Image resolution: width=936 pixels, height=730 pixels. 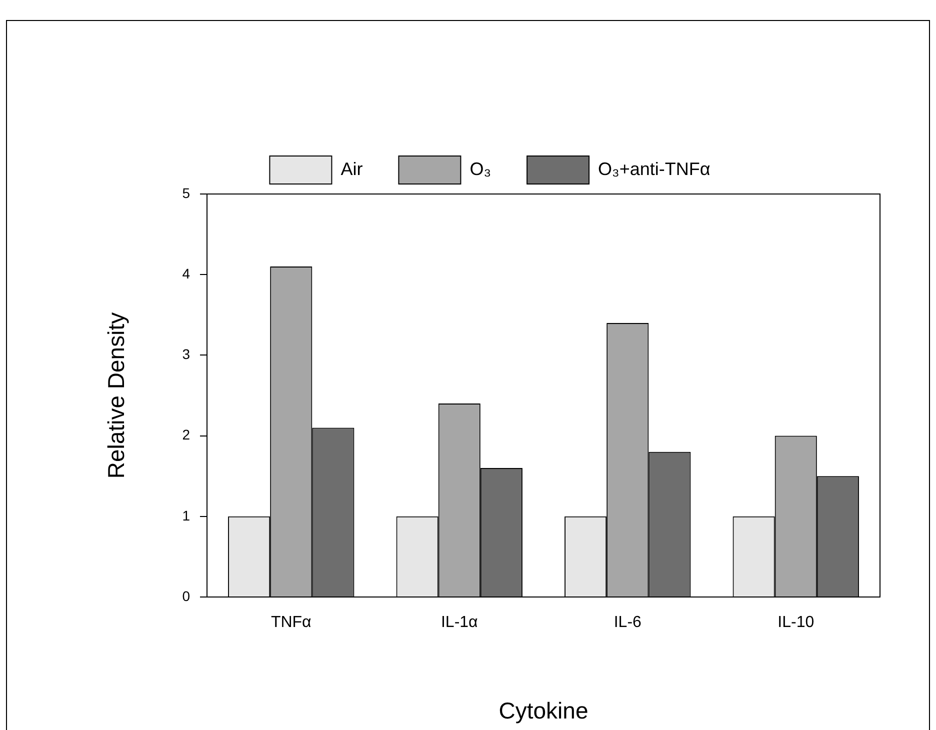 I want to click on x-tick-label: IL-1α, so click(x=459, y=623).